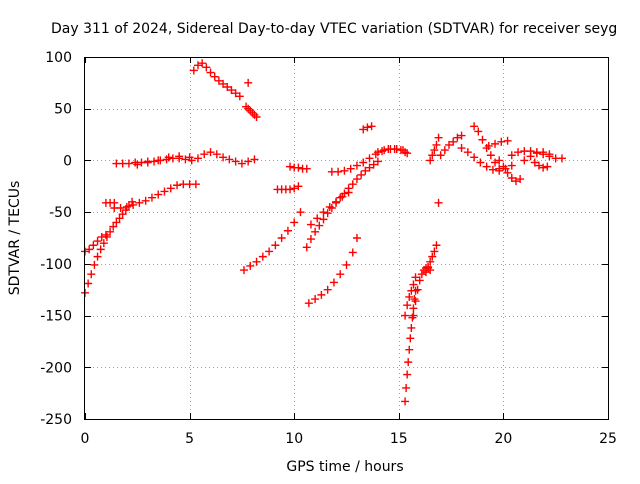 Image resolution: width=640 pixels, height=484 pixels. What do you see at coordinates (56, 265) in the screenshot?
I see `y-tick-label: -100` at bounding box center [56, 265].